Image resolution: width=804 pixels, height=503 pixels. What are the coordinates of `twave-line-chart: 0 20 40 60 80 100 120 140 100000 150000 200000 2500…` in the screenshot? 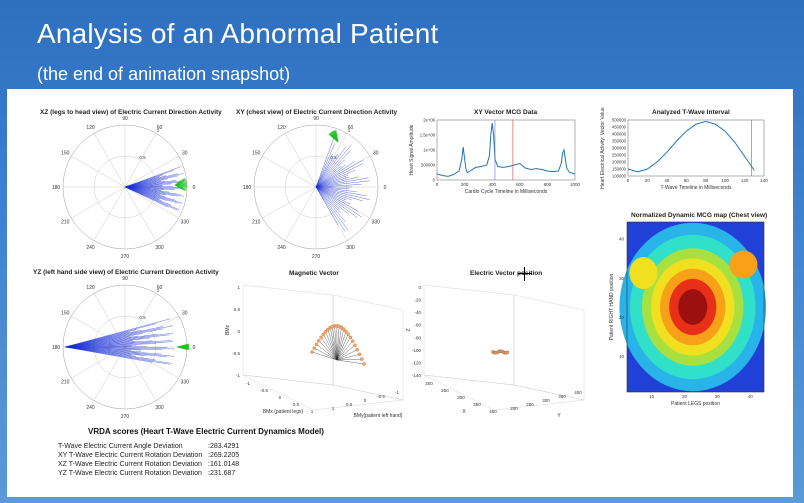 It's located at (684, 149).